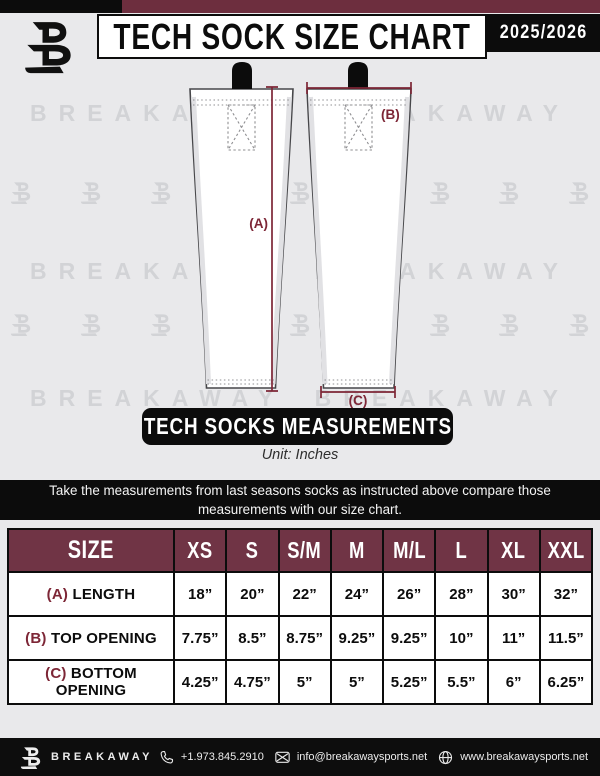 This screenshot has width=600, height=776. Describe the element at coordinates (263, 239) in the screenshot. I see `measurement-line-a: (A)` at that location.